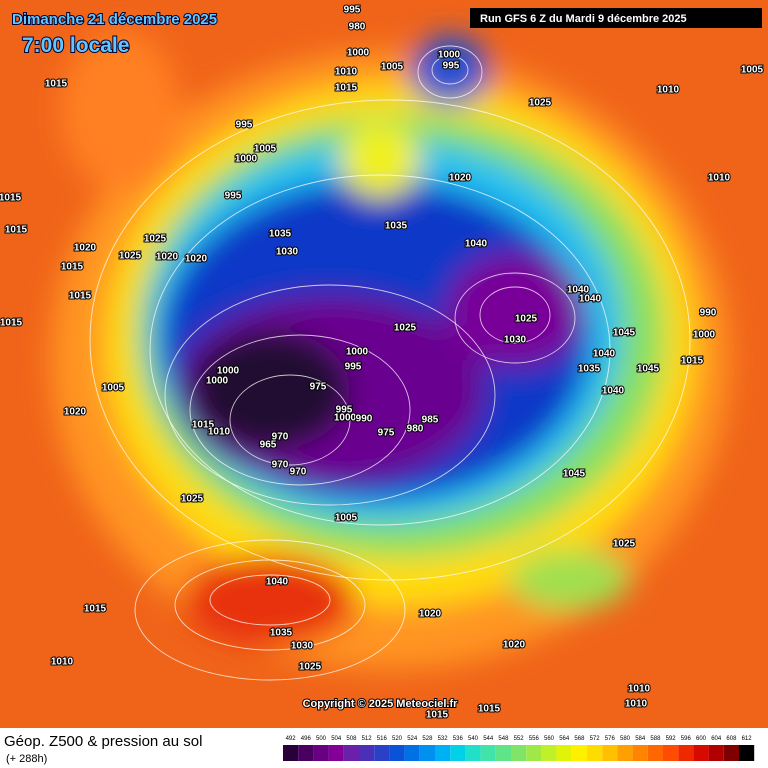 This screenshot has height=768, width=768. What do you see at coordinates (458, 739) in the screenshot?
I see `scale-label: 536` at bounding box center [458, 739].